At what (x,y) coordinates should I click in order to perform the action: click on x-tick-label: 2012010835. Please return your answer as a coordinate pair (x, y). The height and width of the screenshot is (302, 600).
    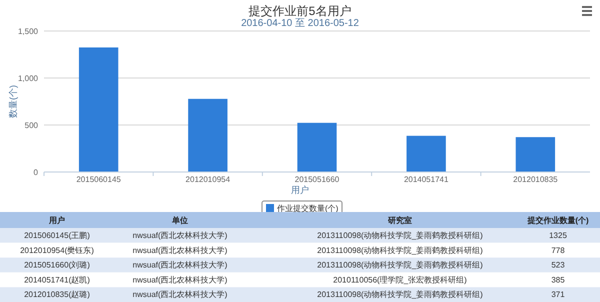
    Looking at the image, I should click on (535, 179).